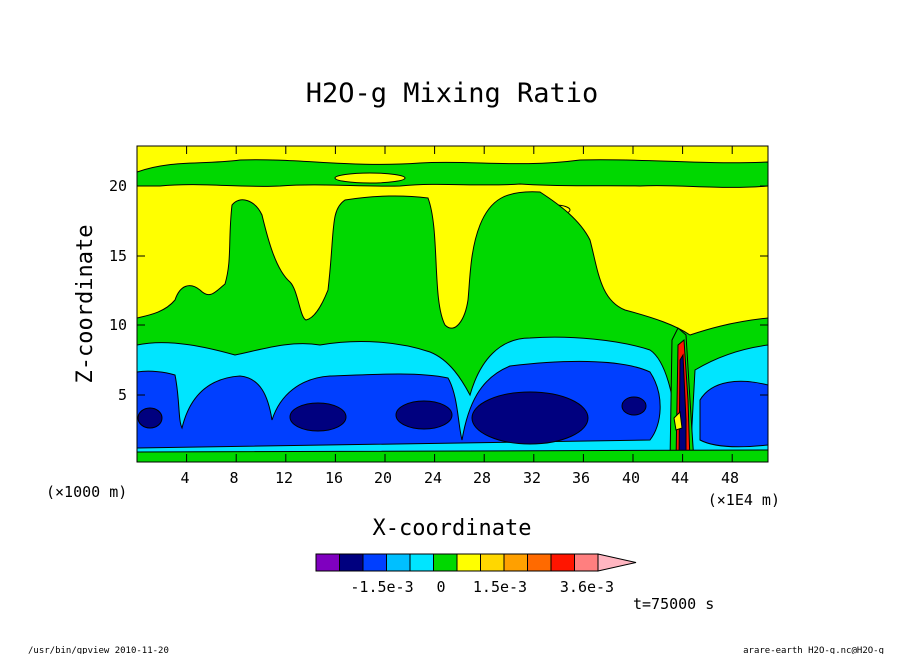  What do you see at coordinates (730, 478) in the screenshot?
I see `x-tick-label: 48` at bounding box center [730, 478].